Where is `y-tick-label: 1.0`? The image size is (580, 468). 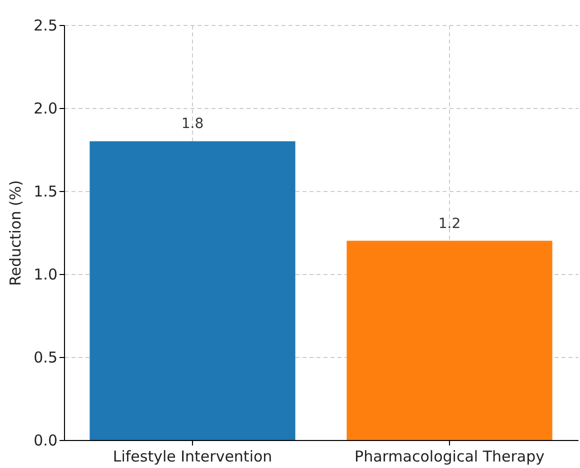 y-tick-label: 1.0 is located at coordinates (46, 275).